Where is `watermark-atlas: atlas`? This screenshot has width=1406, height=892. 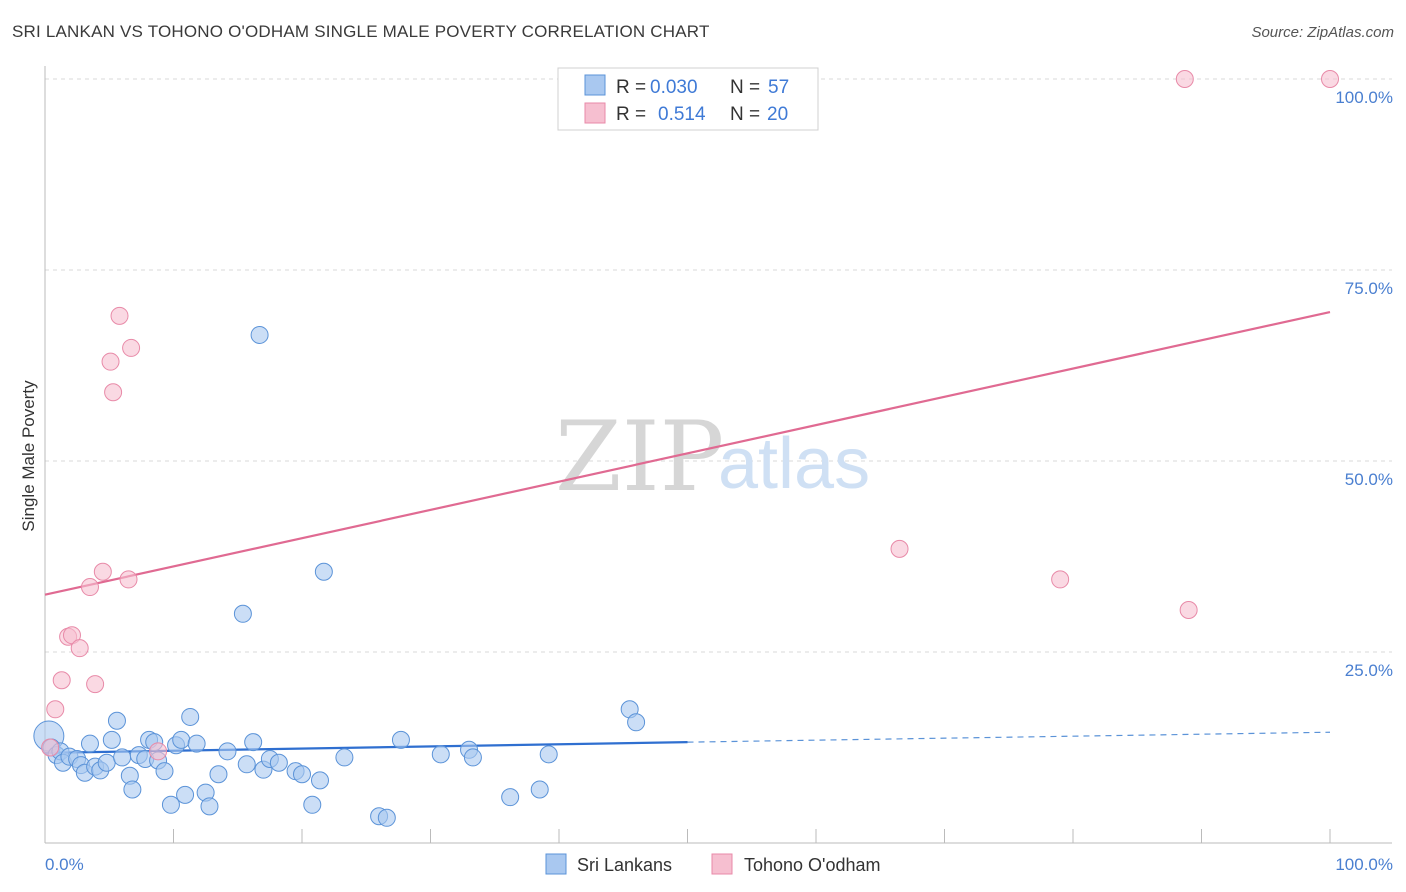 watermark-atlas: atlas is located at coordinates (794, 464).